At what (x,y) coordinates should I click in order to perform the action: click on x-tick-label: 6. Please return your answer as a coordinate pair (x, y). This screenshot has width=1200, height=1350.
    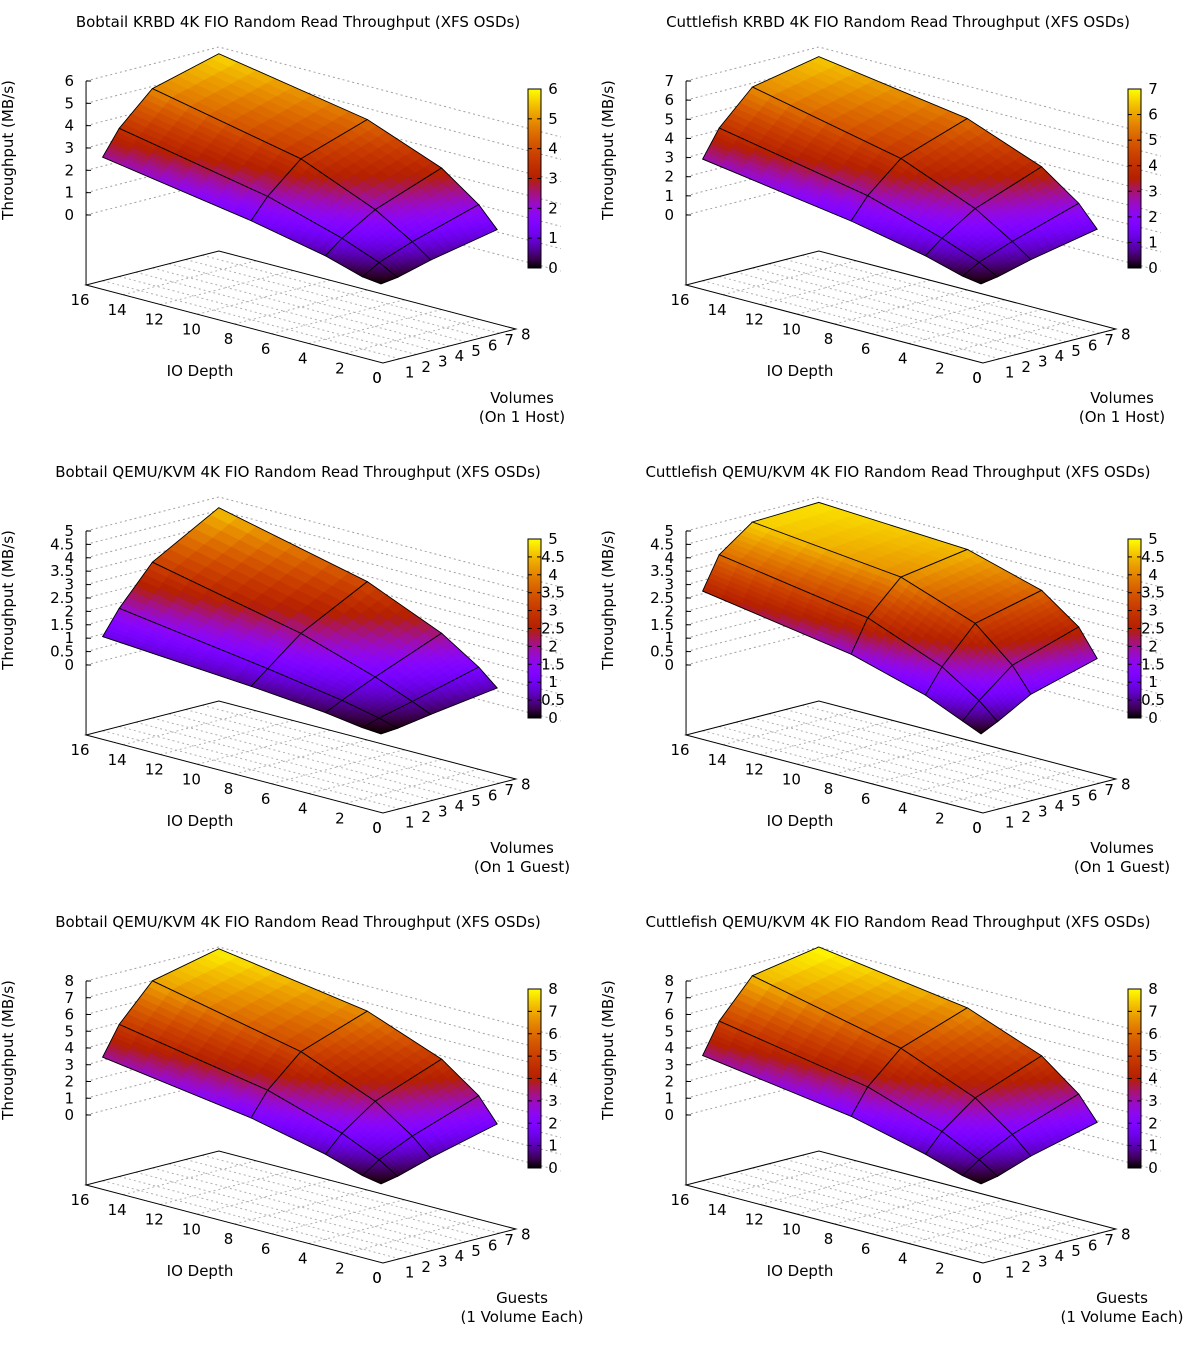
    Looking at the image, I should click on (866, 349).